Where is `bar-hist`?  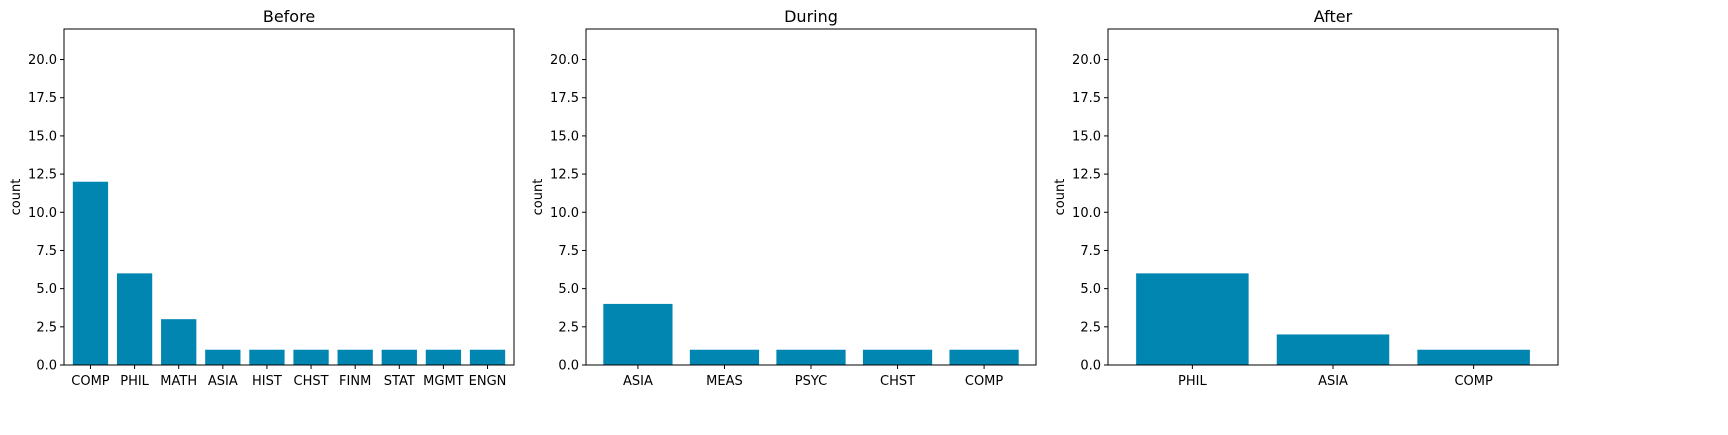 bar-hist is located at coordinates (267, 357).